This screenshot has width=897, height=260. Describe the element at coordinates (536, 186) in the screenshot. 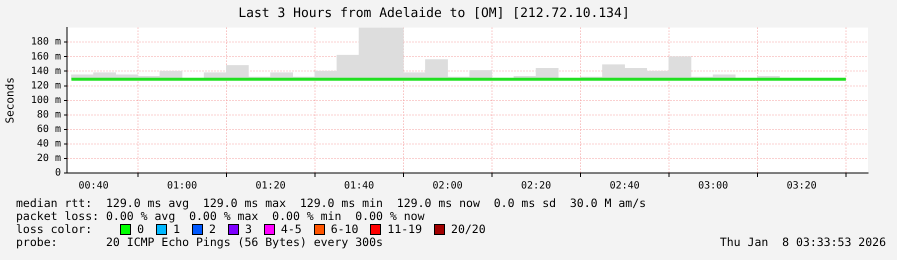

I see `x-tick-label: 02:20` at that location.